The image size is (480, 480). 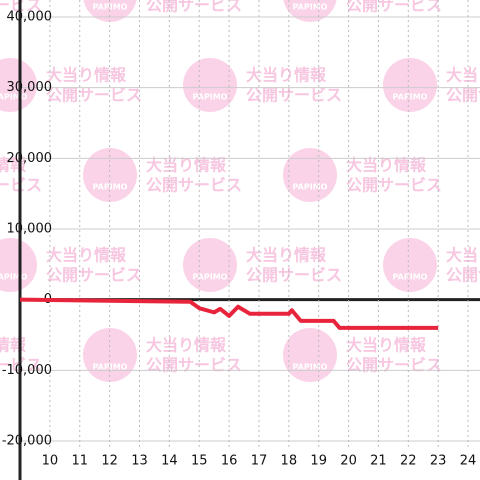 What do you see at coordinates (318, 461) in the screenshot?
I see `x-tick-label: 19` at bounding box center [318, 461].